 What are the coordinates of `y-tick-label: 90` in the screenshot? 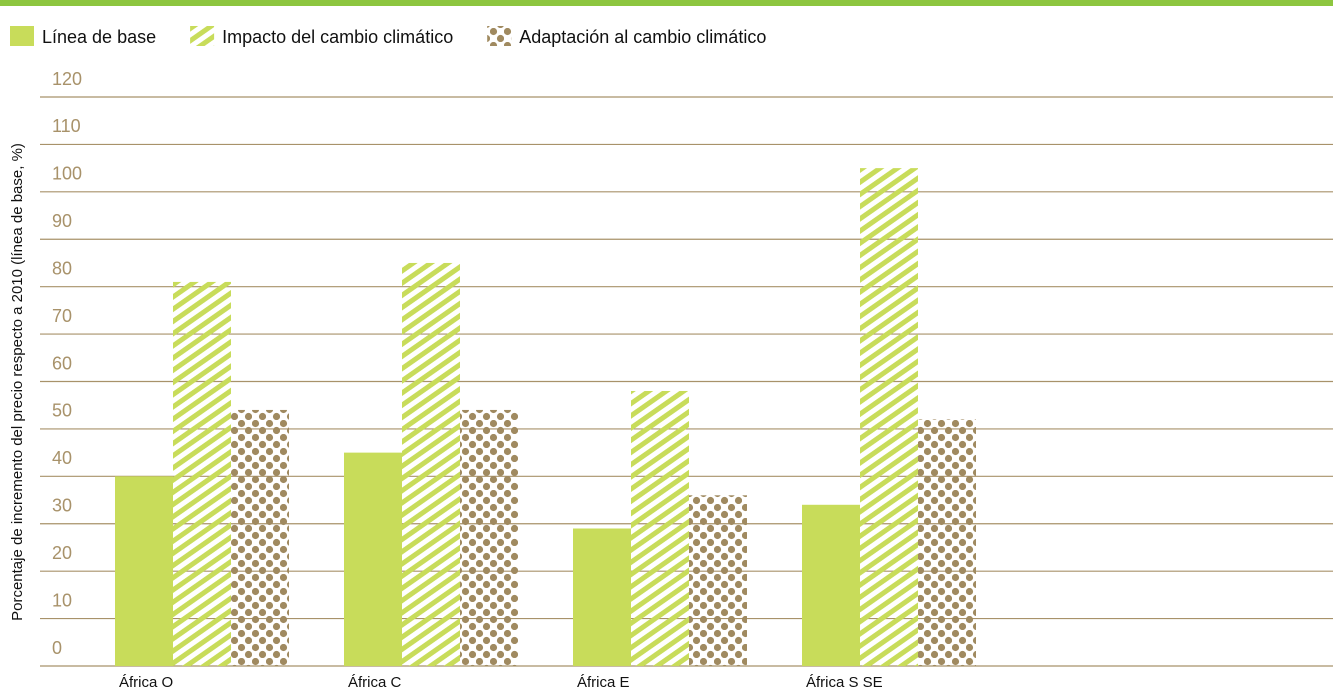 It's located at (62, 221).